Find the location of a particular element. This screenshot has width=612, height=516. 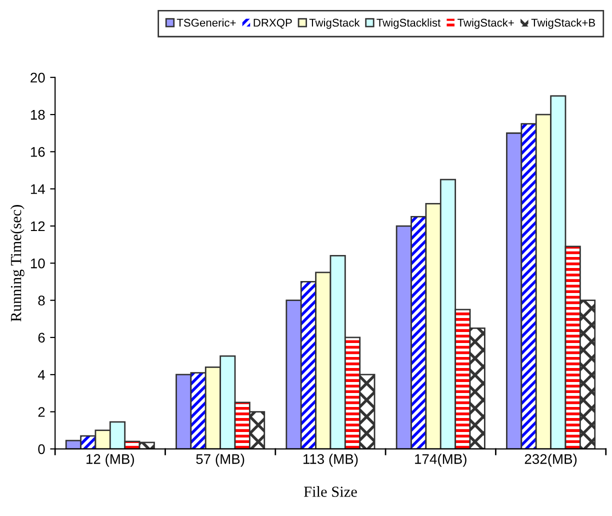

y-tick-label: 8 is located at coordinates (41, 301).